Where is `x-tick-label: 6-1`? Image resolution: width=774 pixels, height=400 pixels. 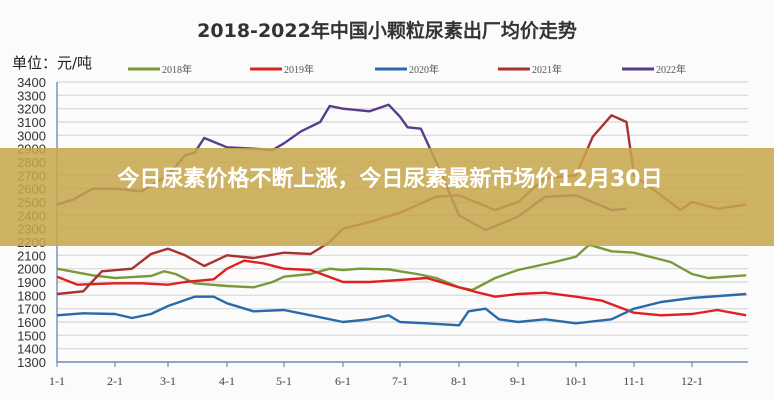
x-tick-label: 6-1 is located at coordinates (343, 381).